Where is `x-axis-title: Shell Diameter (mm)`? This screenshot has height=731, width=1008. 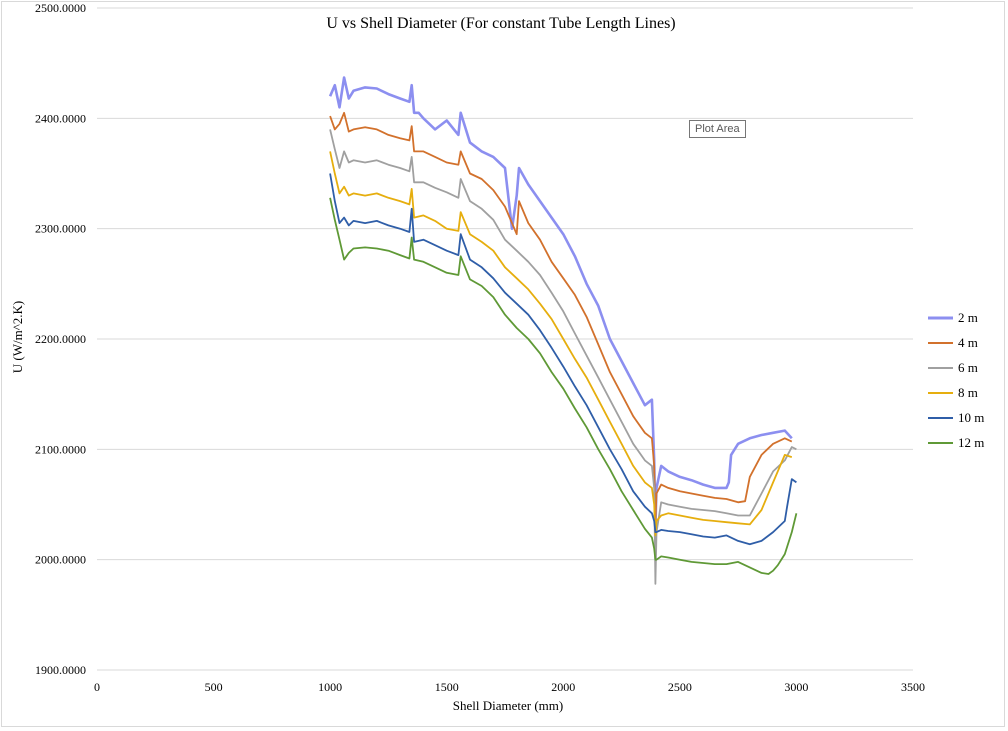 x-axis-title: Shell Diameter (mm) is located at coordinates (508, 705).